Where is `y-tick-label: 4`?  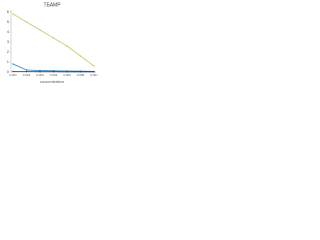
y-tick-label: 4 is located at coordinates (8, 31).